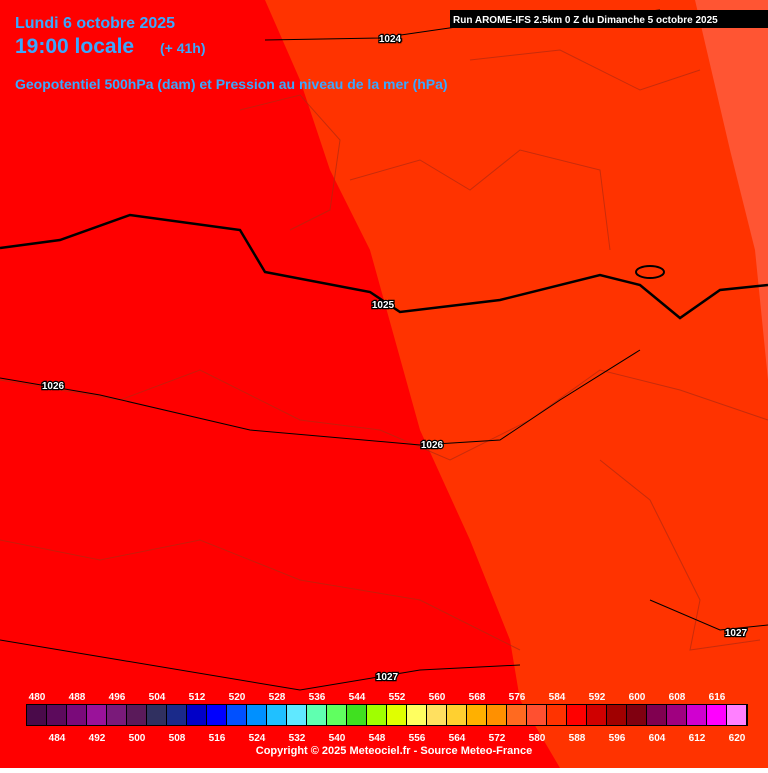 This screenshot has width=768, height=773. Describe the element at coordinates (677, 697) in the screenshot. I see `legend-label: 608` at that location.